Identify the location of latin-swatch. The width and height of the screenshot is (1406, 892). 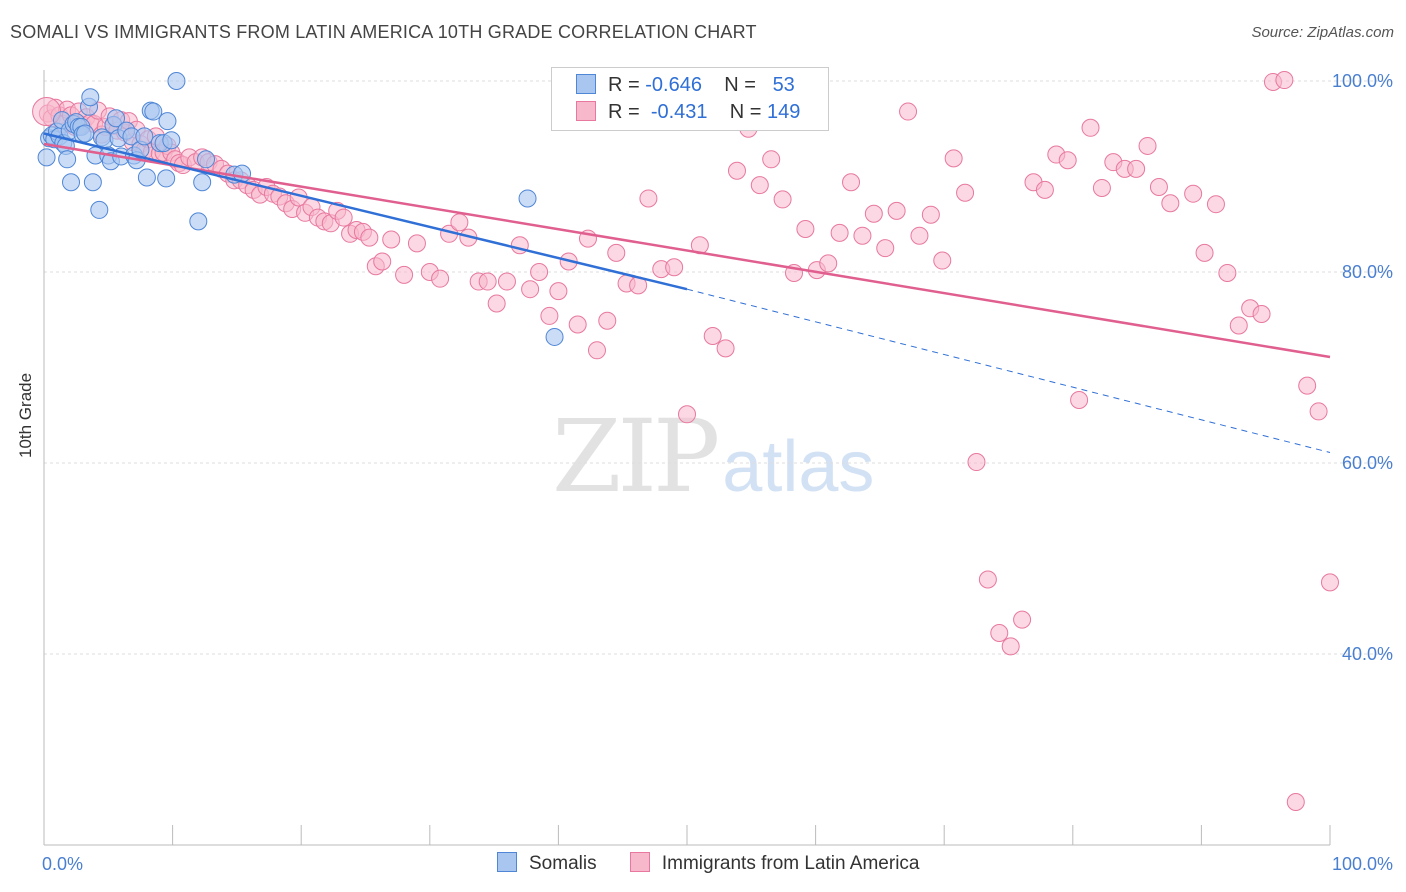
(586, 111).